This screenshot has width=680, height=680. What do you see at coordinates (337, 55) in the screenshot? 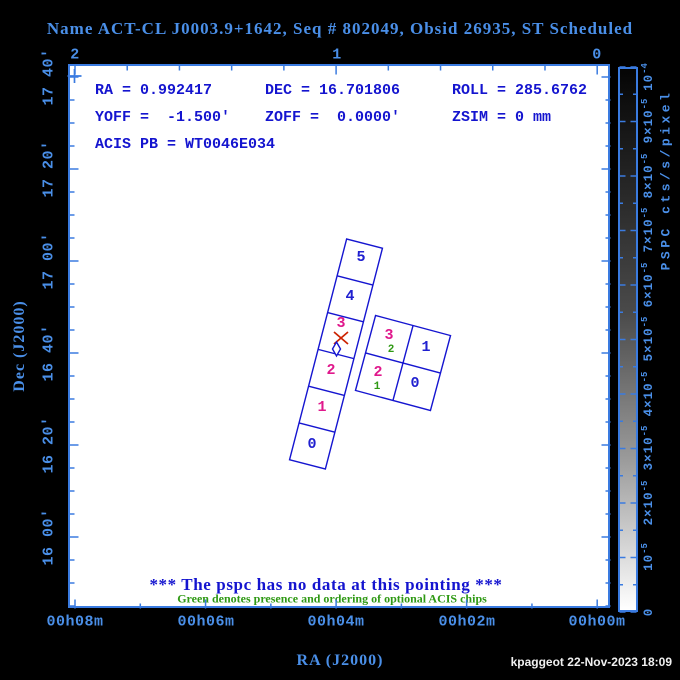
I see `top-axis-tick-label: 1` at bounding box center [337, 55].